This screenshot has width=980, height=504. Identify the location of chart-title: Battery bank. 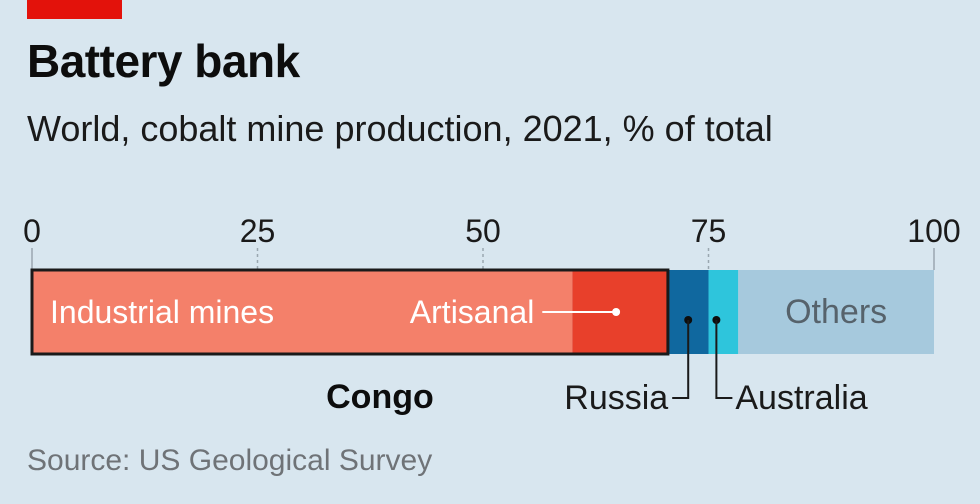
(163, 61).